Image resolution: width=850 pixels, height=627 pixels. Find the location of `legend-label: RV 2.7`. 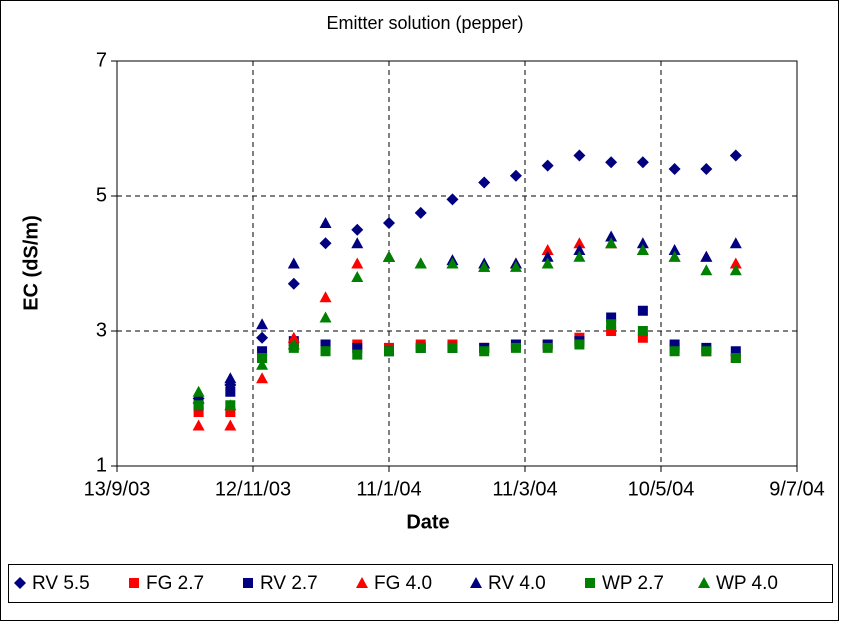

legend-label: RV 2.7 is located at coordinates (289, 583).